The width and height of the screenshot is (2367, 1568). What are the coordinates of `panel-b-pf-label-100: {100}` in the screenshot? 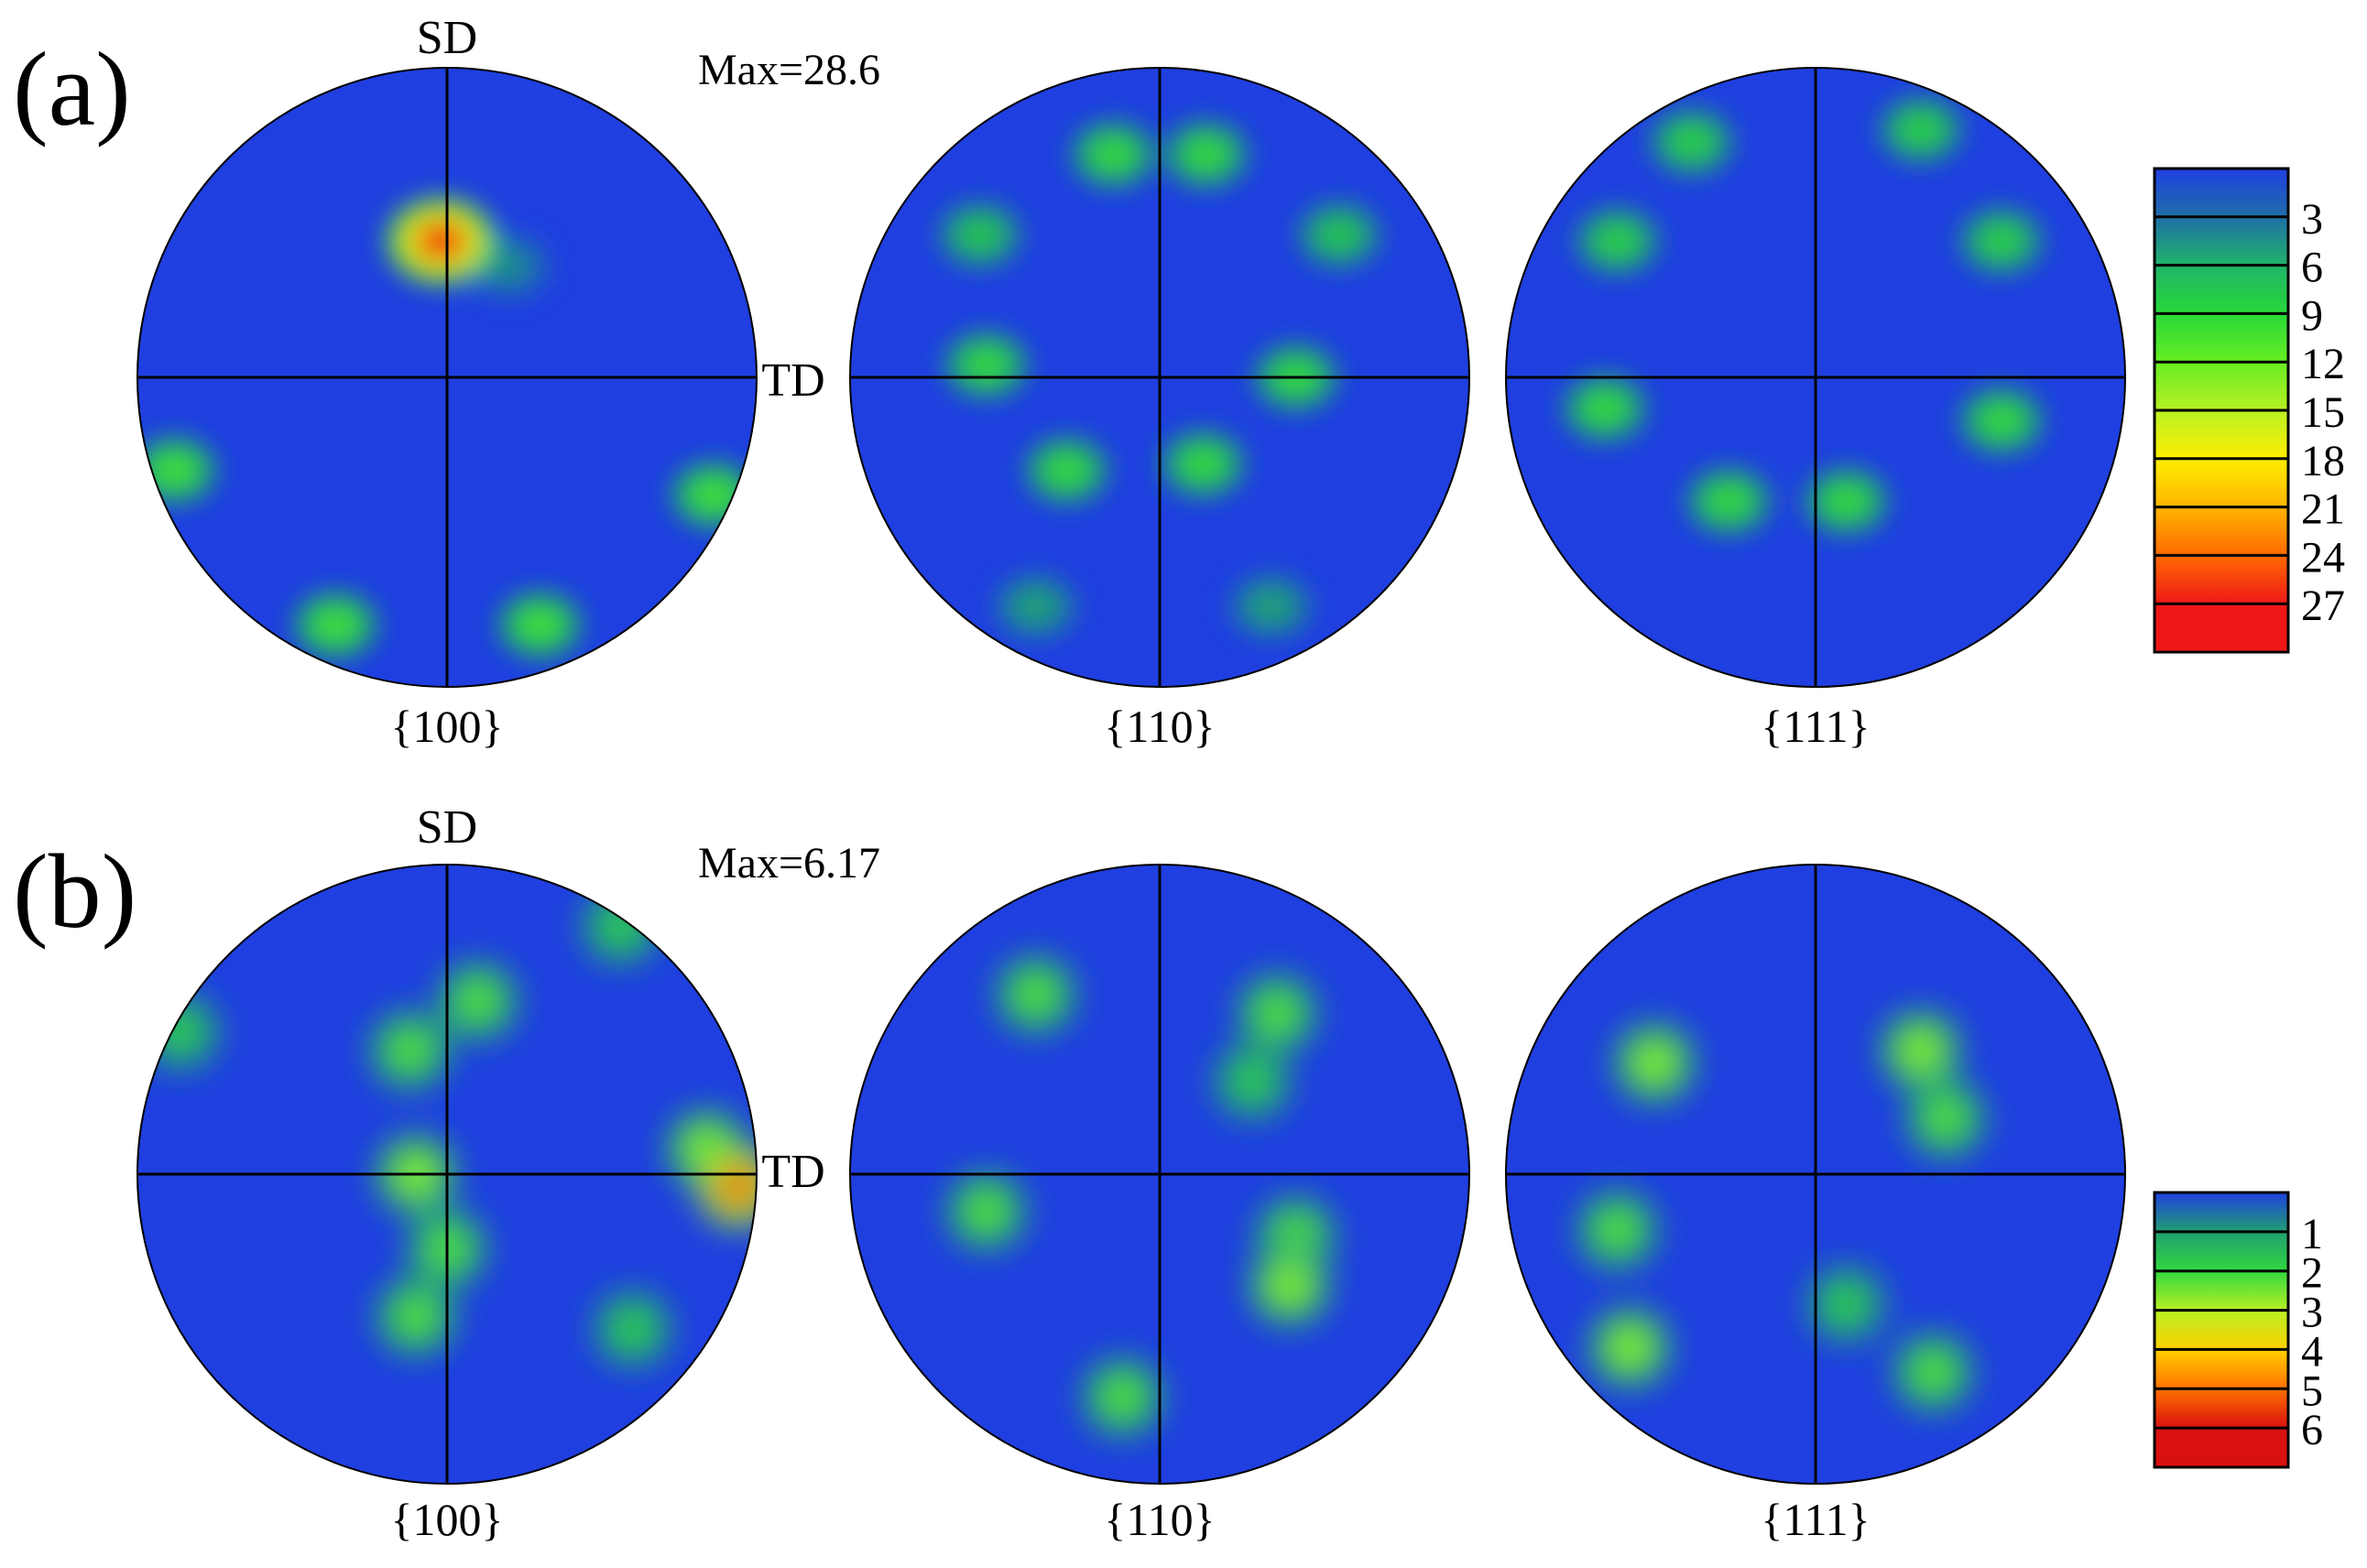 It's located at (448, 1519).